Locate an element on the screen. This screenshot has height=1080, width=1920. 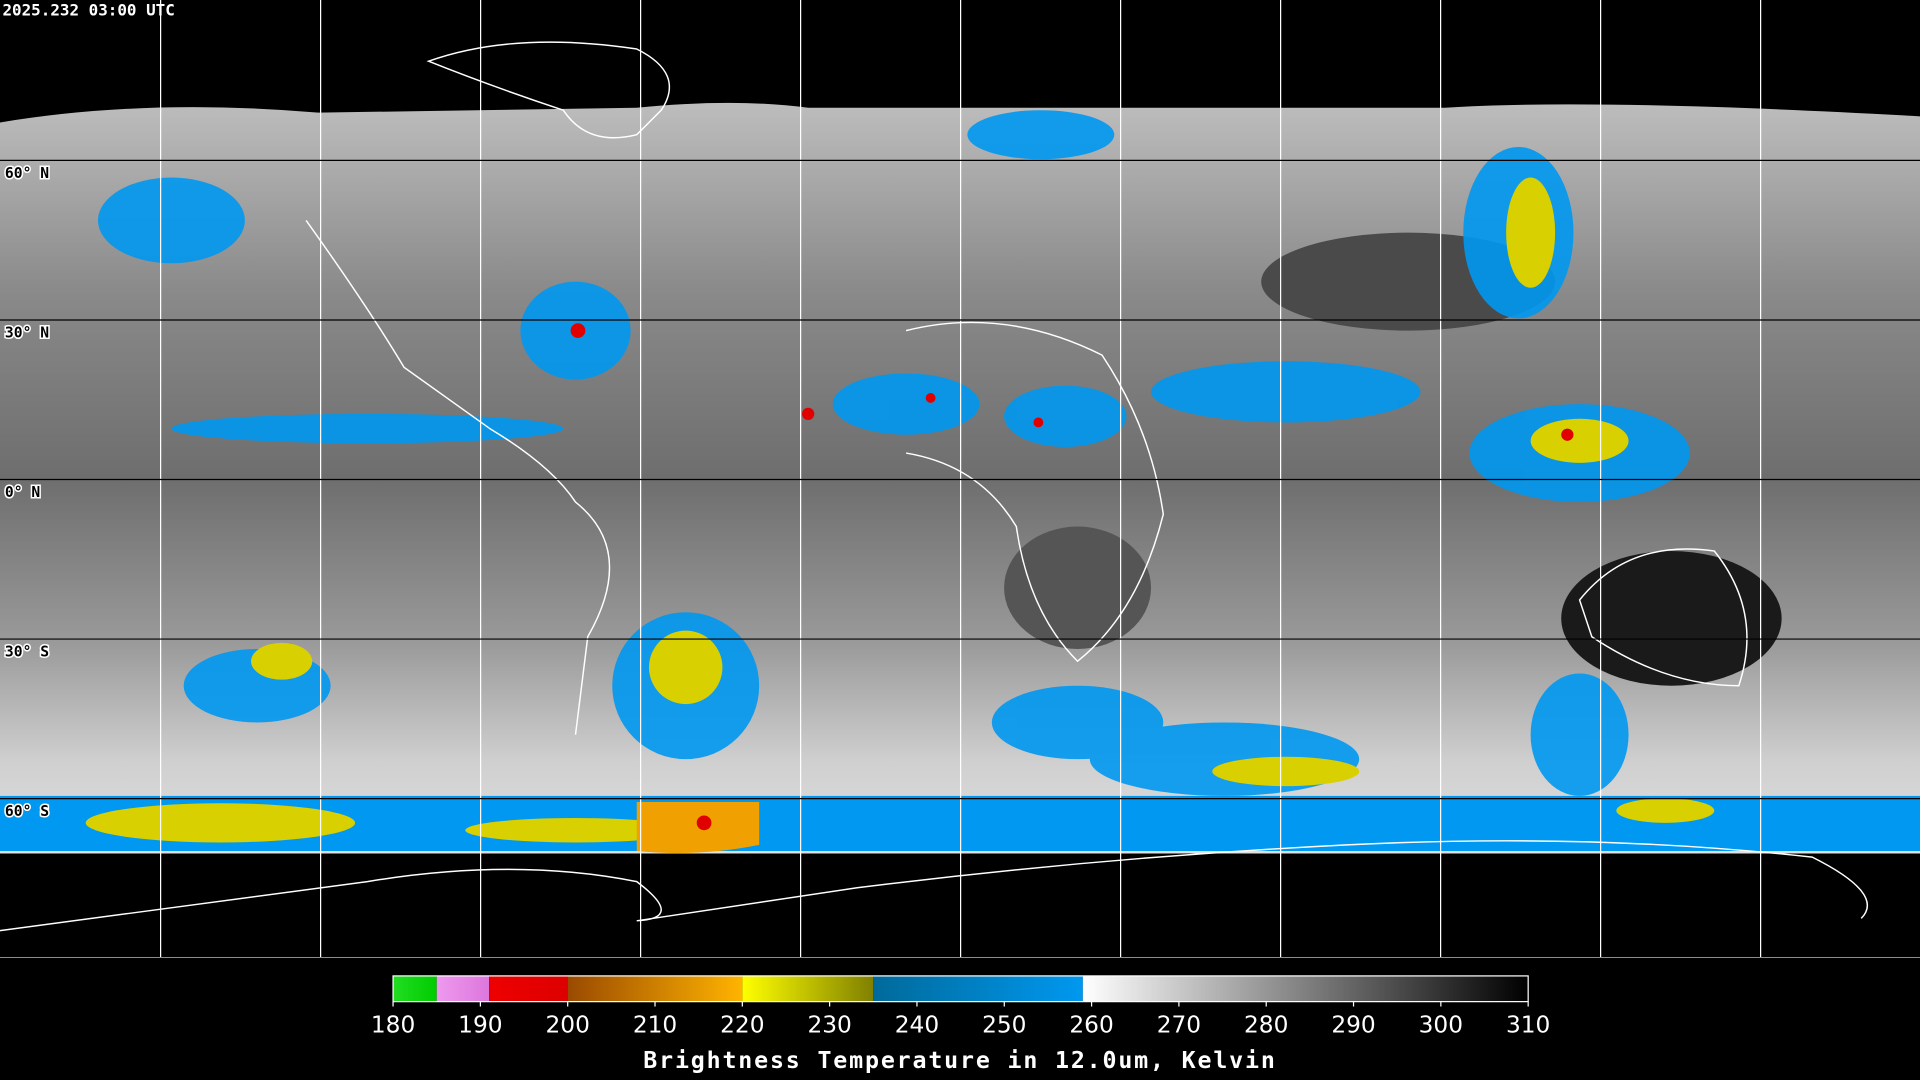
colorbar-tick-label: 230 is located at coordinates (829, 1025).